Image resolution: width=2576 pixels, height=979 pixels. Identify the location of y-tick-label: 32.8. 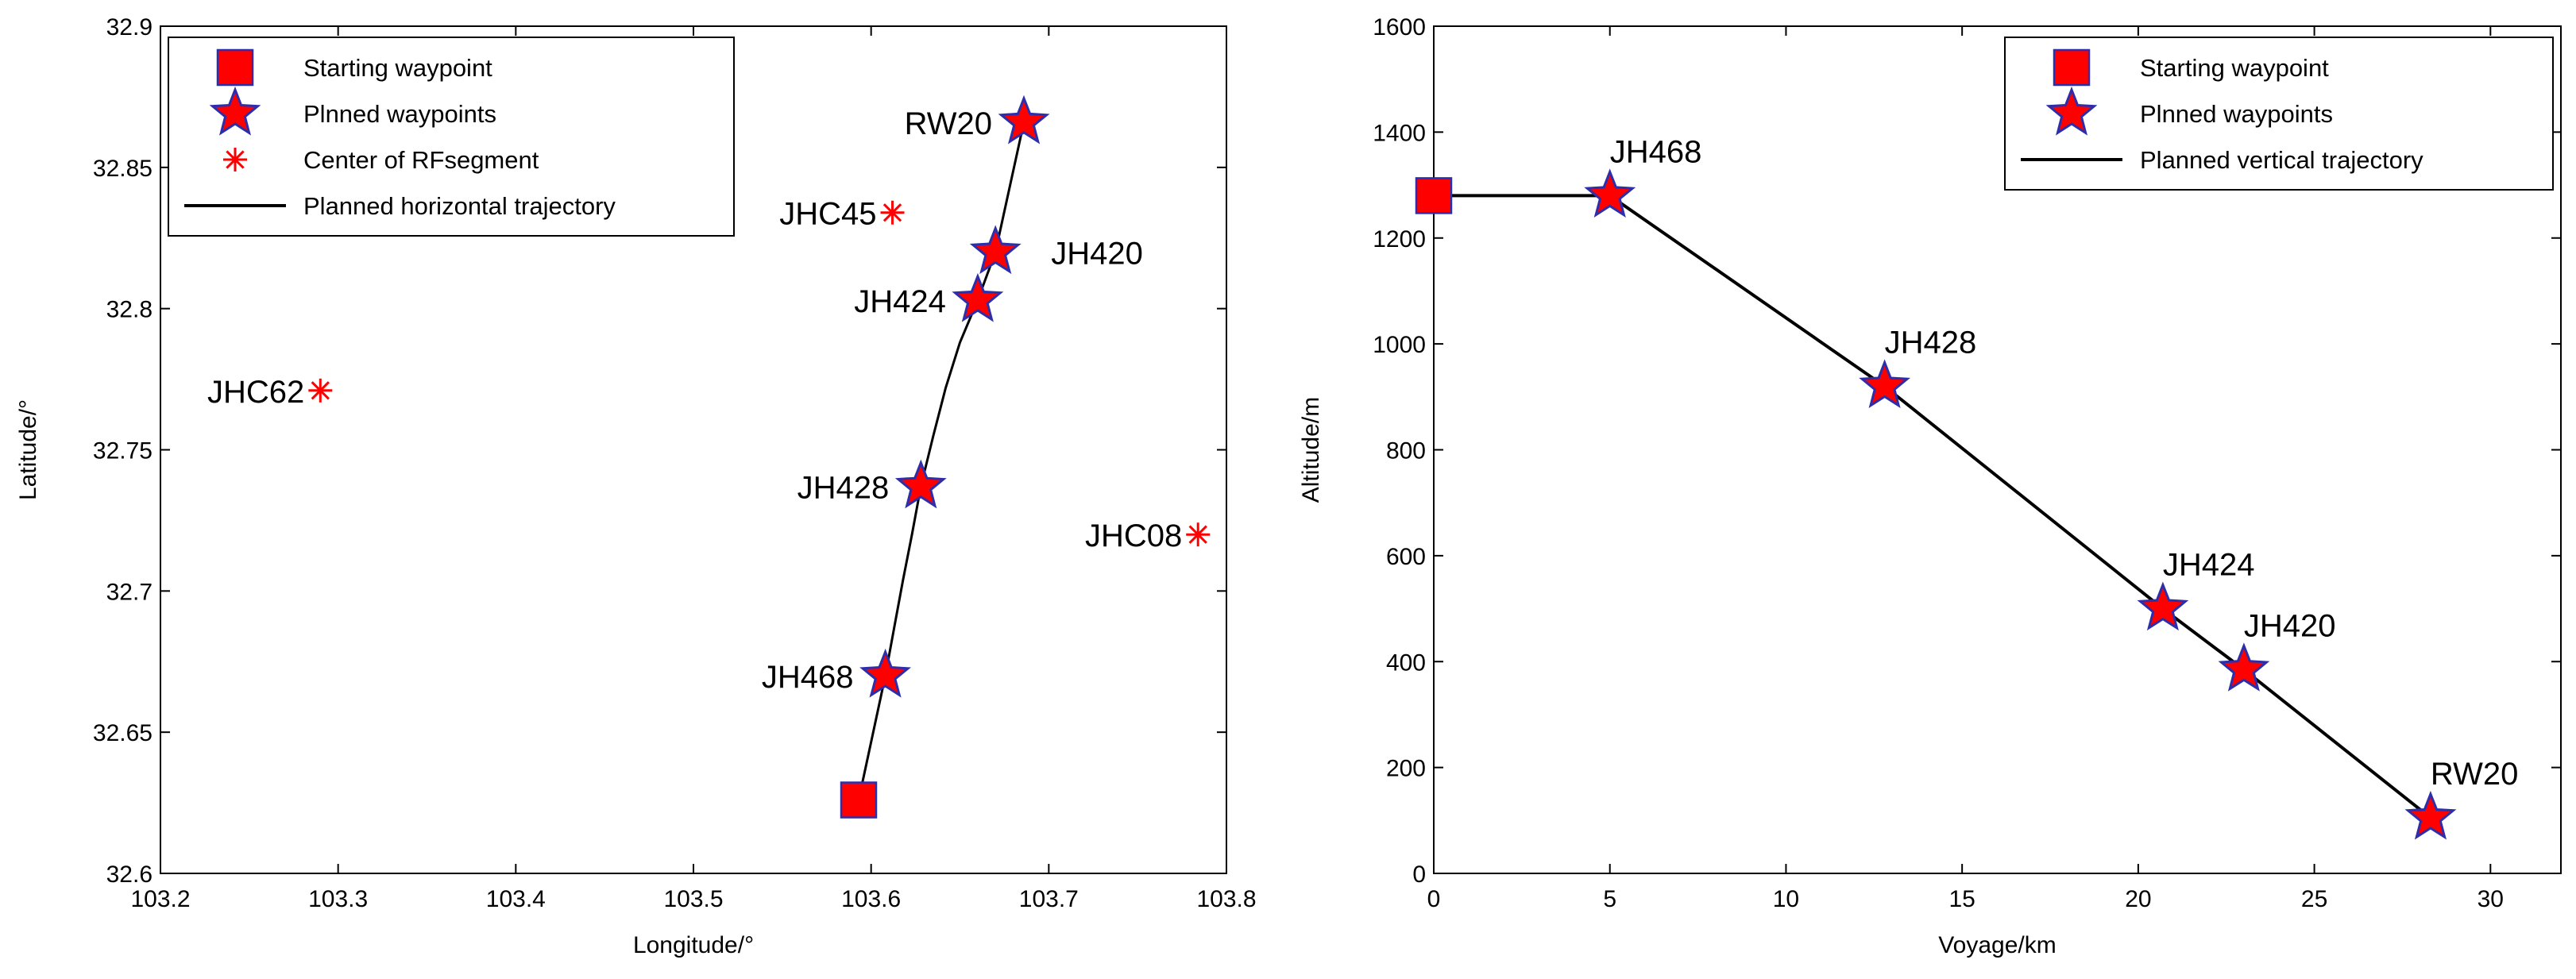
(129, 310).